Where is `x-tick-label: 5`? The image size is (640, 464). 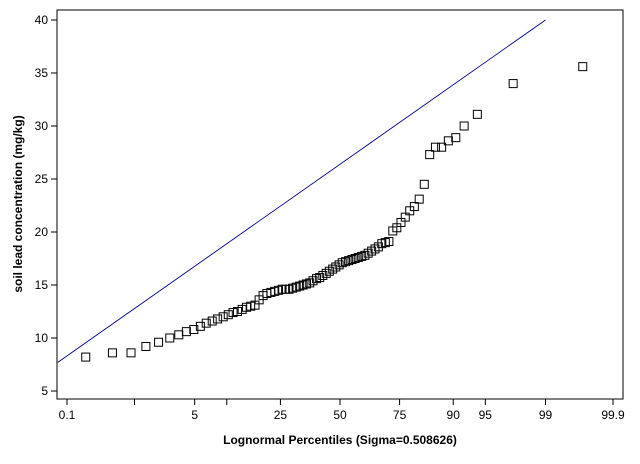
x-tick-label: 5 is located at coordinates (194, 415).